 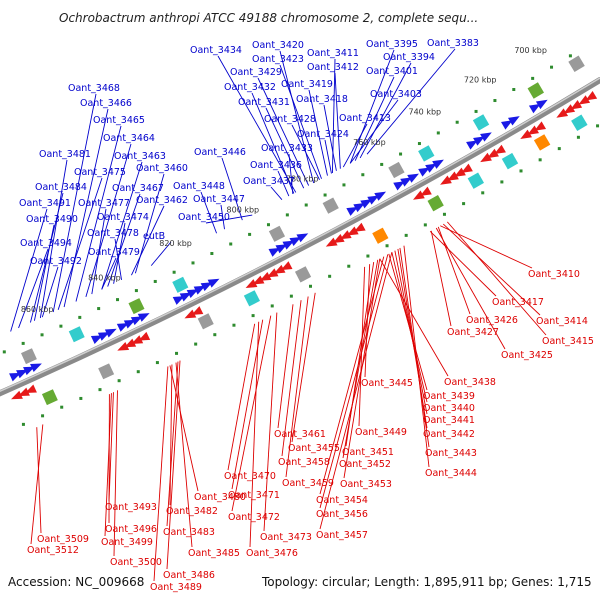 I want to click on forward-gene-label: Oant_3433, so click(x=287, y=148).